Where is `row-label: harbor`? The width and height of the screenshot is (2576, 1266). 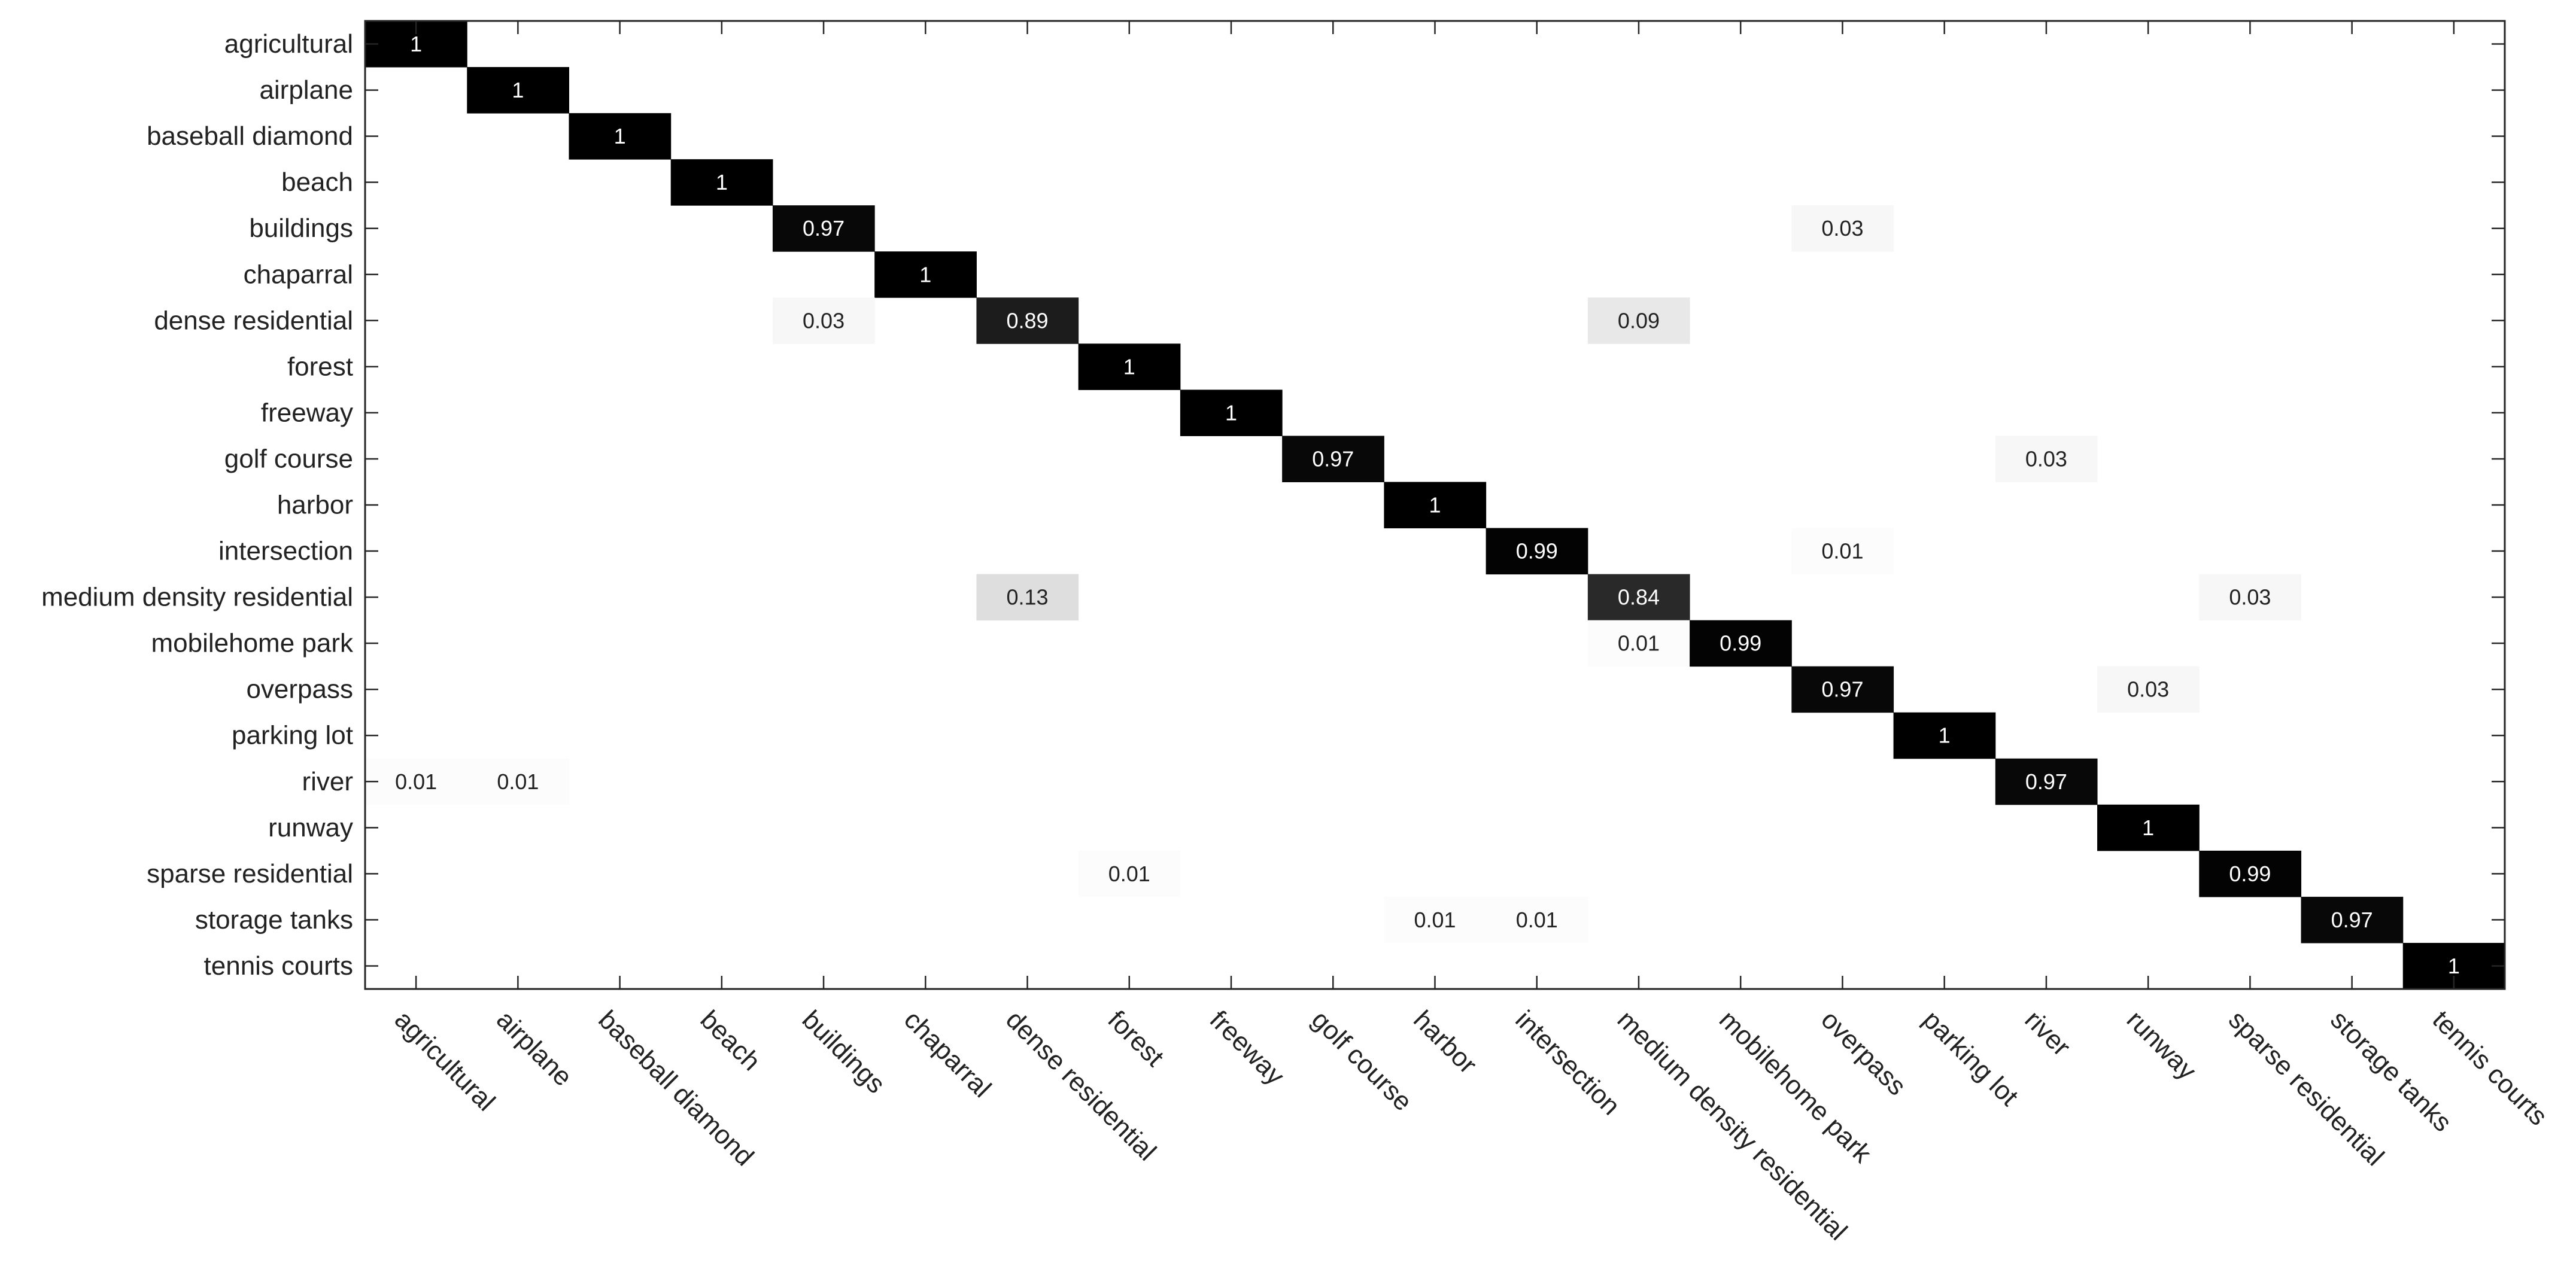
row-label: harbor is located at coordinates (315, 506).